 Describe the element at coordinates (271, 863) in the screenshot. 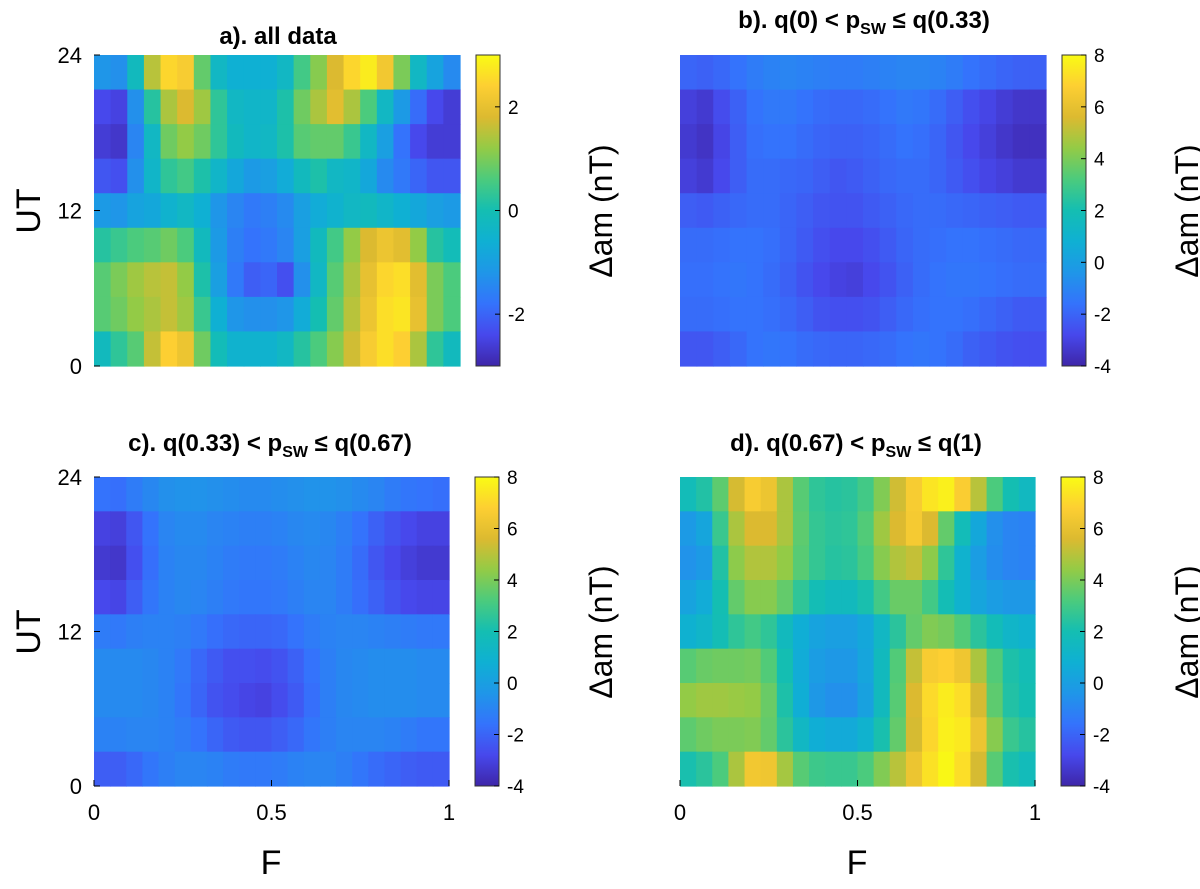

I see `panel-c-xlabel: F` at that location.